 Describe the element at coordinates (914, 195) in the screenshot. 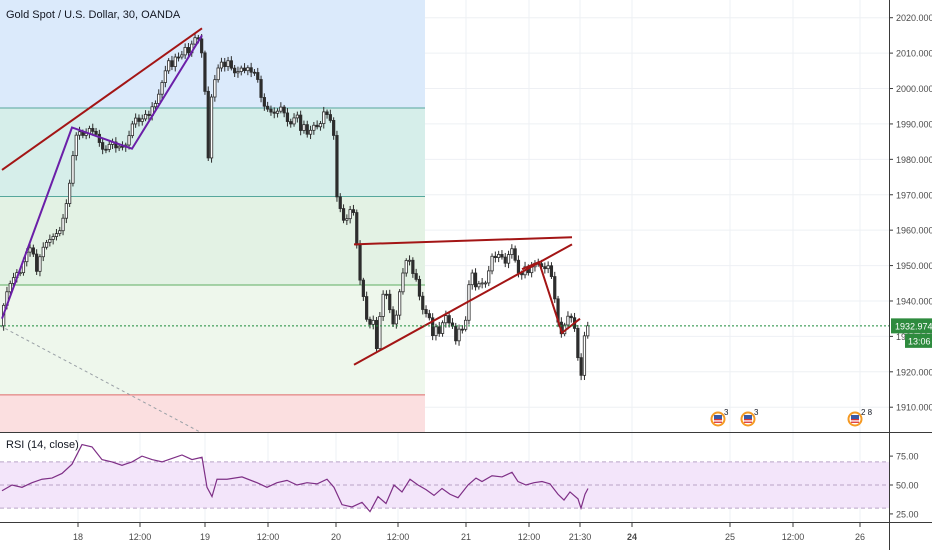

I see `price-axis-label: 1970.000` at that location.